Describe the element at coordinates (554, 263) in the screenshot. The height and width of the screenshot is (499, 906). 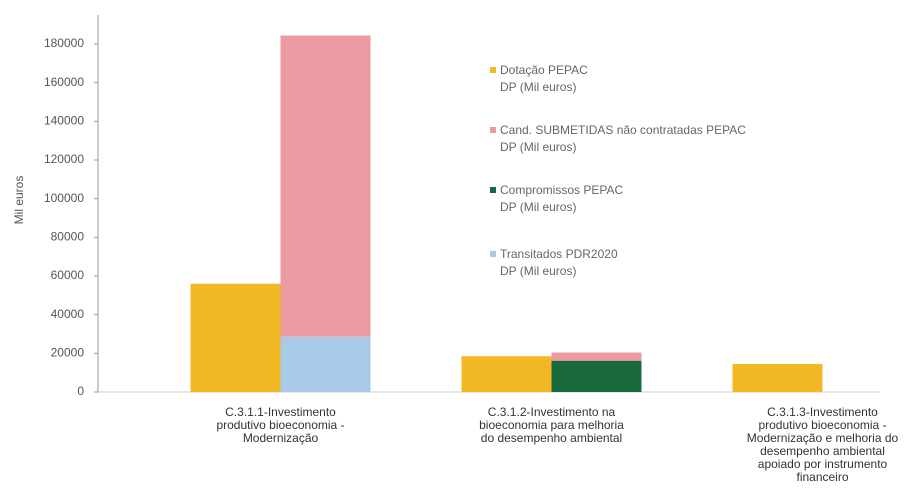
I see `legend-entry: Transitados PDR2020 DP (Mil euros)` at that location.